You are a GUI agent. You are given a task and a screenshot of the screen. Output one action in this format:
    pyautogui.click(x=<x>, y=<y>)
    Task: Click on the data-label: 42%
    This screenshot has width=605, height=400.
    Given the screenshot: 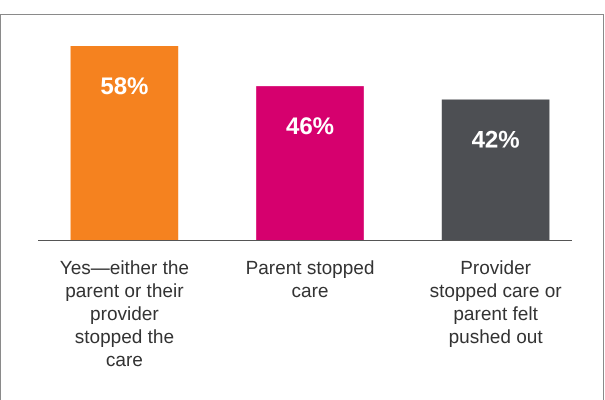 What is the action you would take?
    pyautogui.click(x=496, y=140)
    